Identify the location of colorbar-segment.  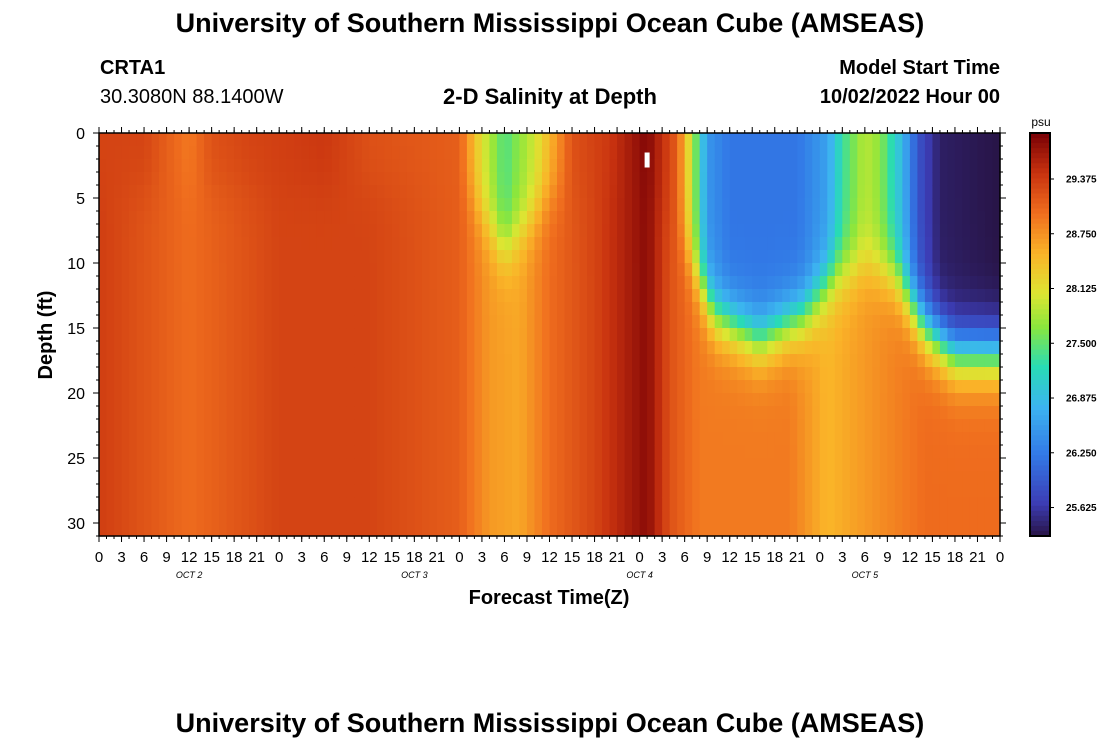
(1040, 518).